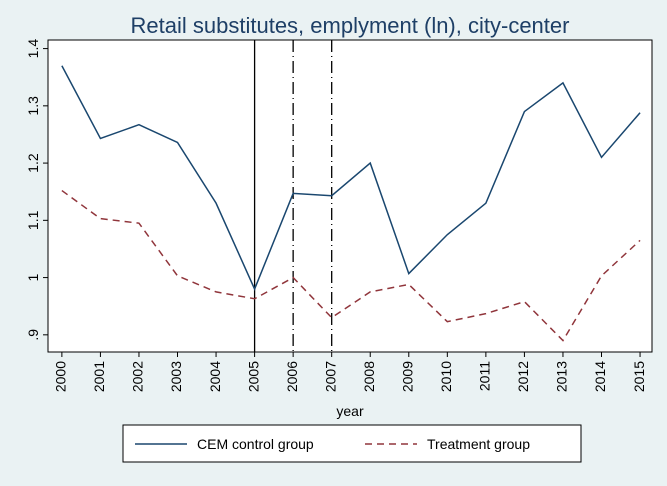 The image size is (667, 486). I want to click on y-tick-label: 1.4, so click(33, 49).